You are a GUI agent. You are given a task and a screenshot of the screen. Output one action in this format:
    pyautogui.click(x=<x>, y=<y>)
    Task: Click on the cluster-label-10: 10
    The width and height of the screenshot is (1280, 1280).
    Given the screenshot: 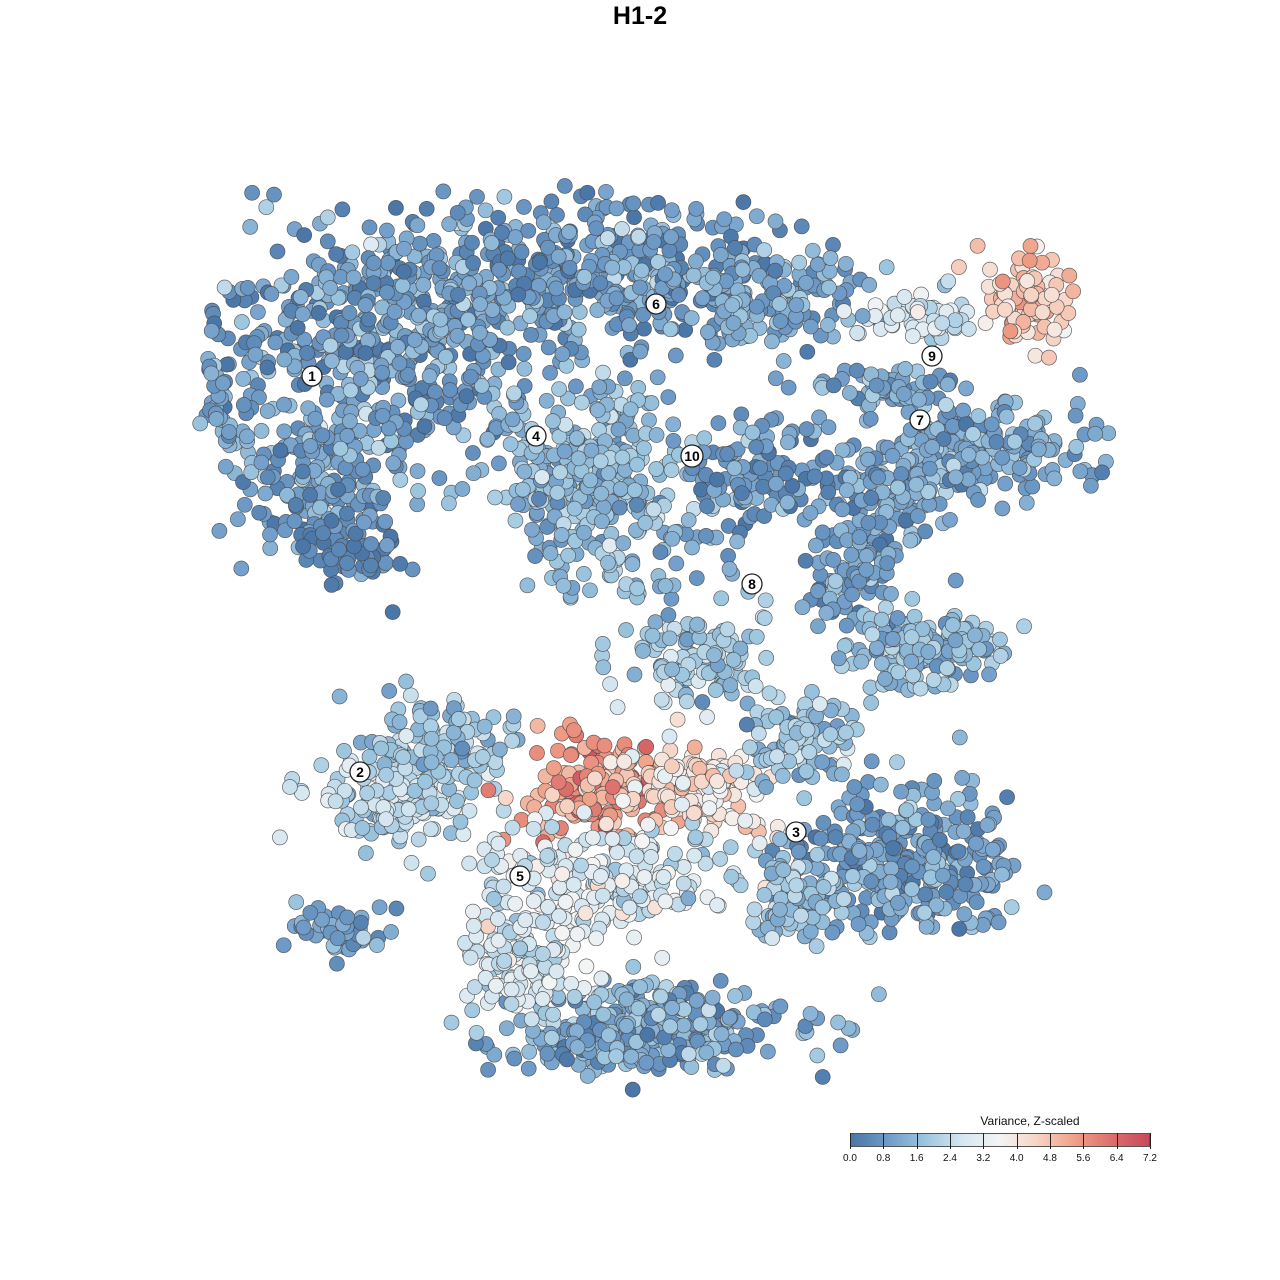 What is the action you would take?
    pyautogui.click(x=692, y=456)
    